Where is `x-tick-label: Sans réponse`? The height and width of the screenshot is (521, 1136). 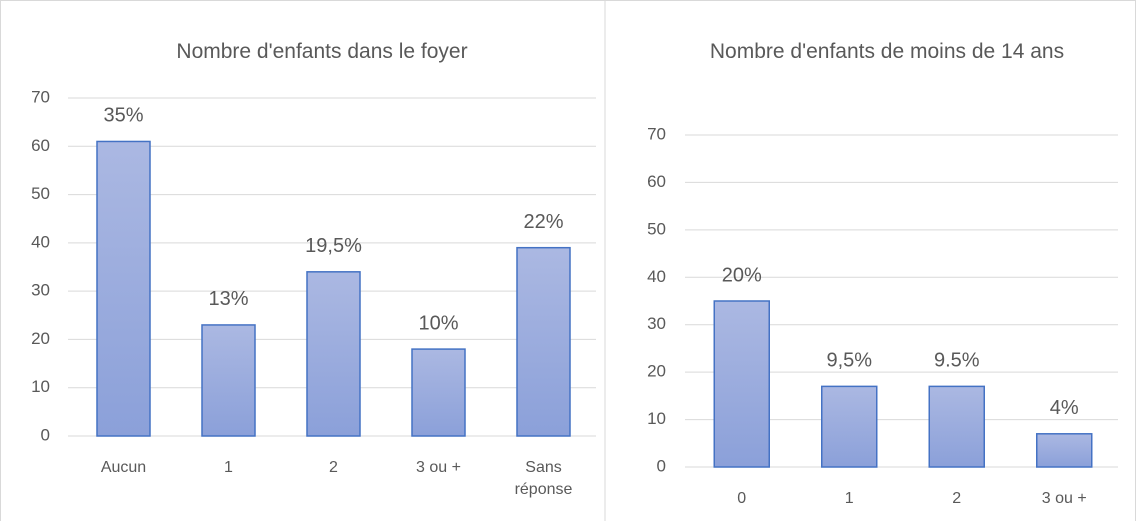 x-tick-label: Sans réponse is located at coordinates (543, 478).